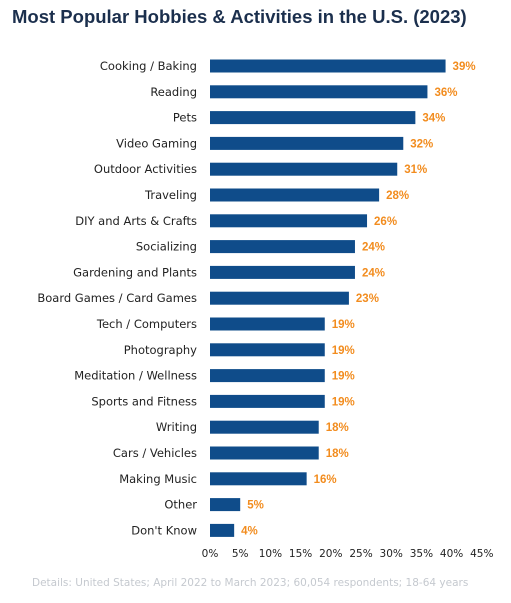  I want to click on category-label: Cars / Vehicles, so click(155, 453).